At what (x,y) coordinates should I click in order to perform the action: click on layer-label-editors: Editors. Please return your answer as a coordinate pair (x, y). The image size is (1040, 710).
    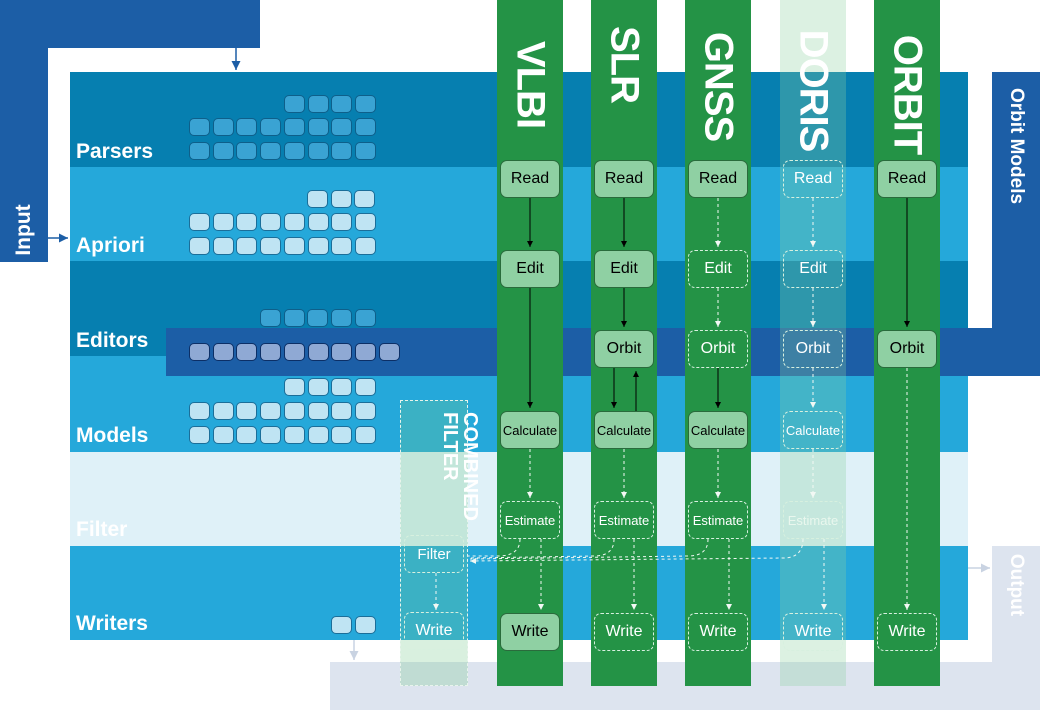
    Looking at the image, I should click on (112, 340).